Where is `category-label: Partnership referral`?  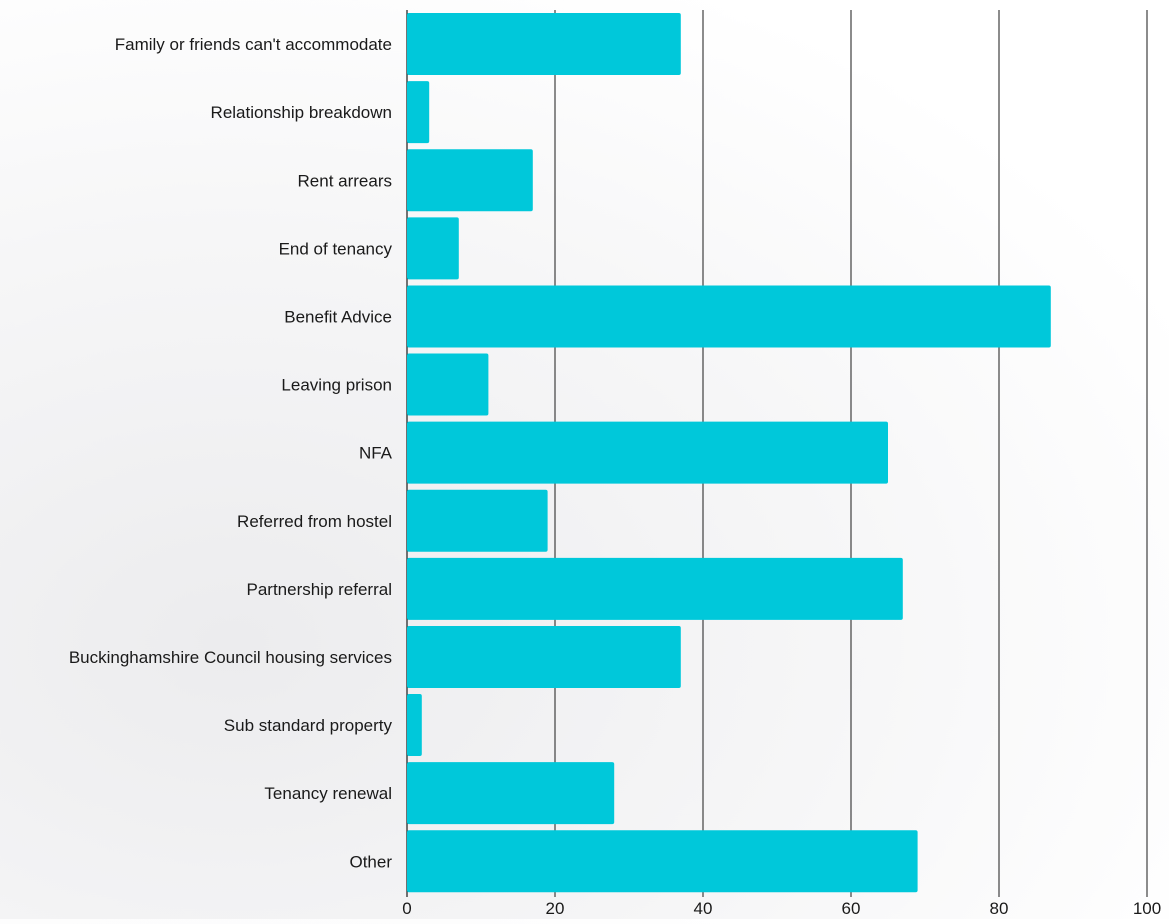
category-label: Partnership referral is located at coordinates (319, 589).